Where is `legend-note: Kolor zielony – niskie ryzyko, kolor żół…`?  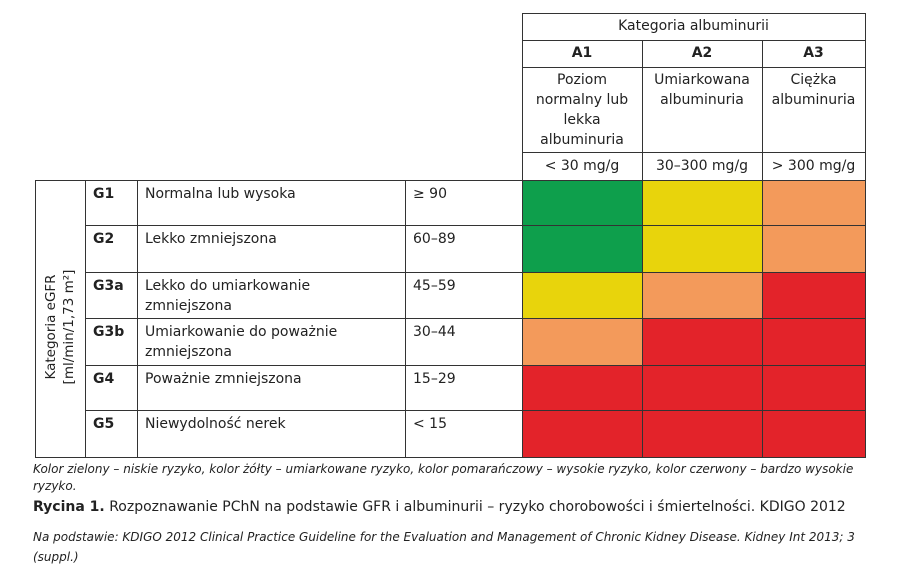
legend-note: Kolor zielony – niskie ryzyko, kolor żół… is located at coordinates (443, 477).